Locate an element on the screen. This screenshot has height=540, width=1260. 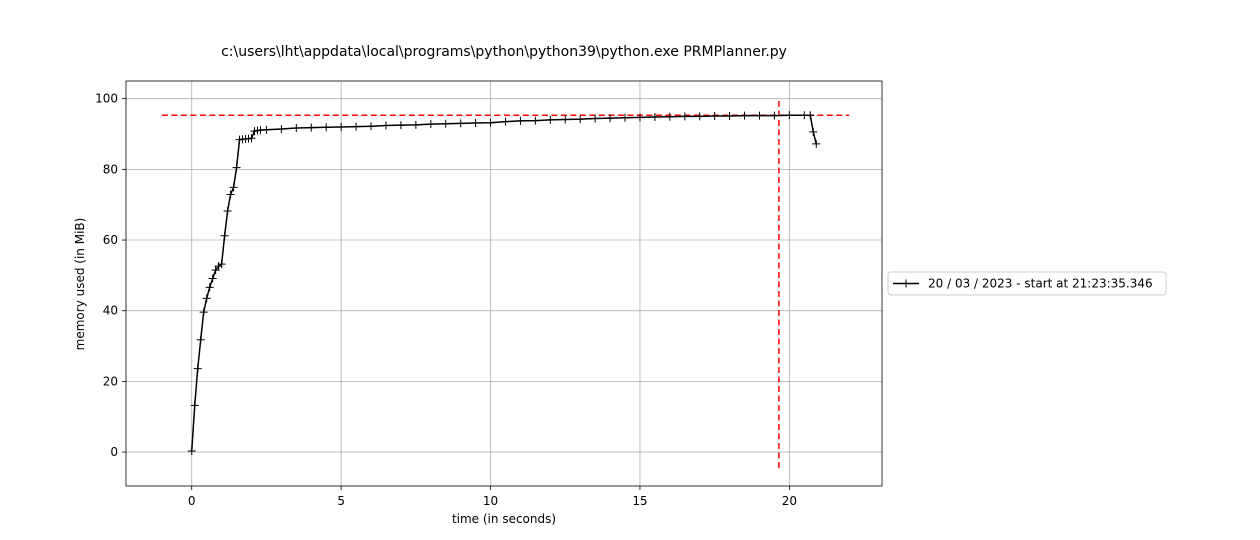
x-axis: 0 5 10 15 20 is located at coordinates (492, 497).